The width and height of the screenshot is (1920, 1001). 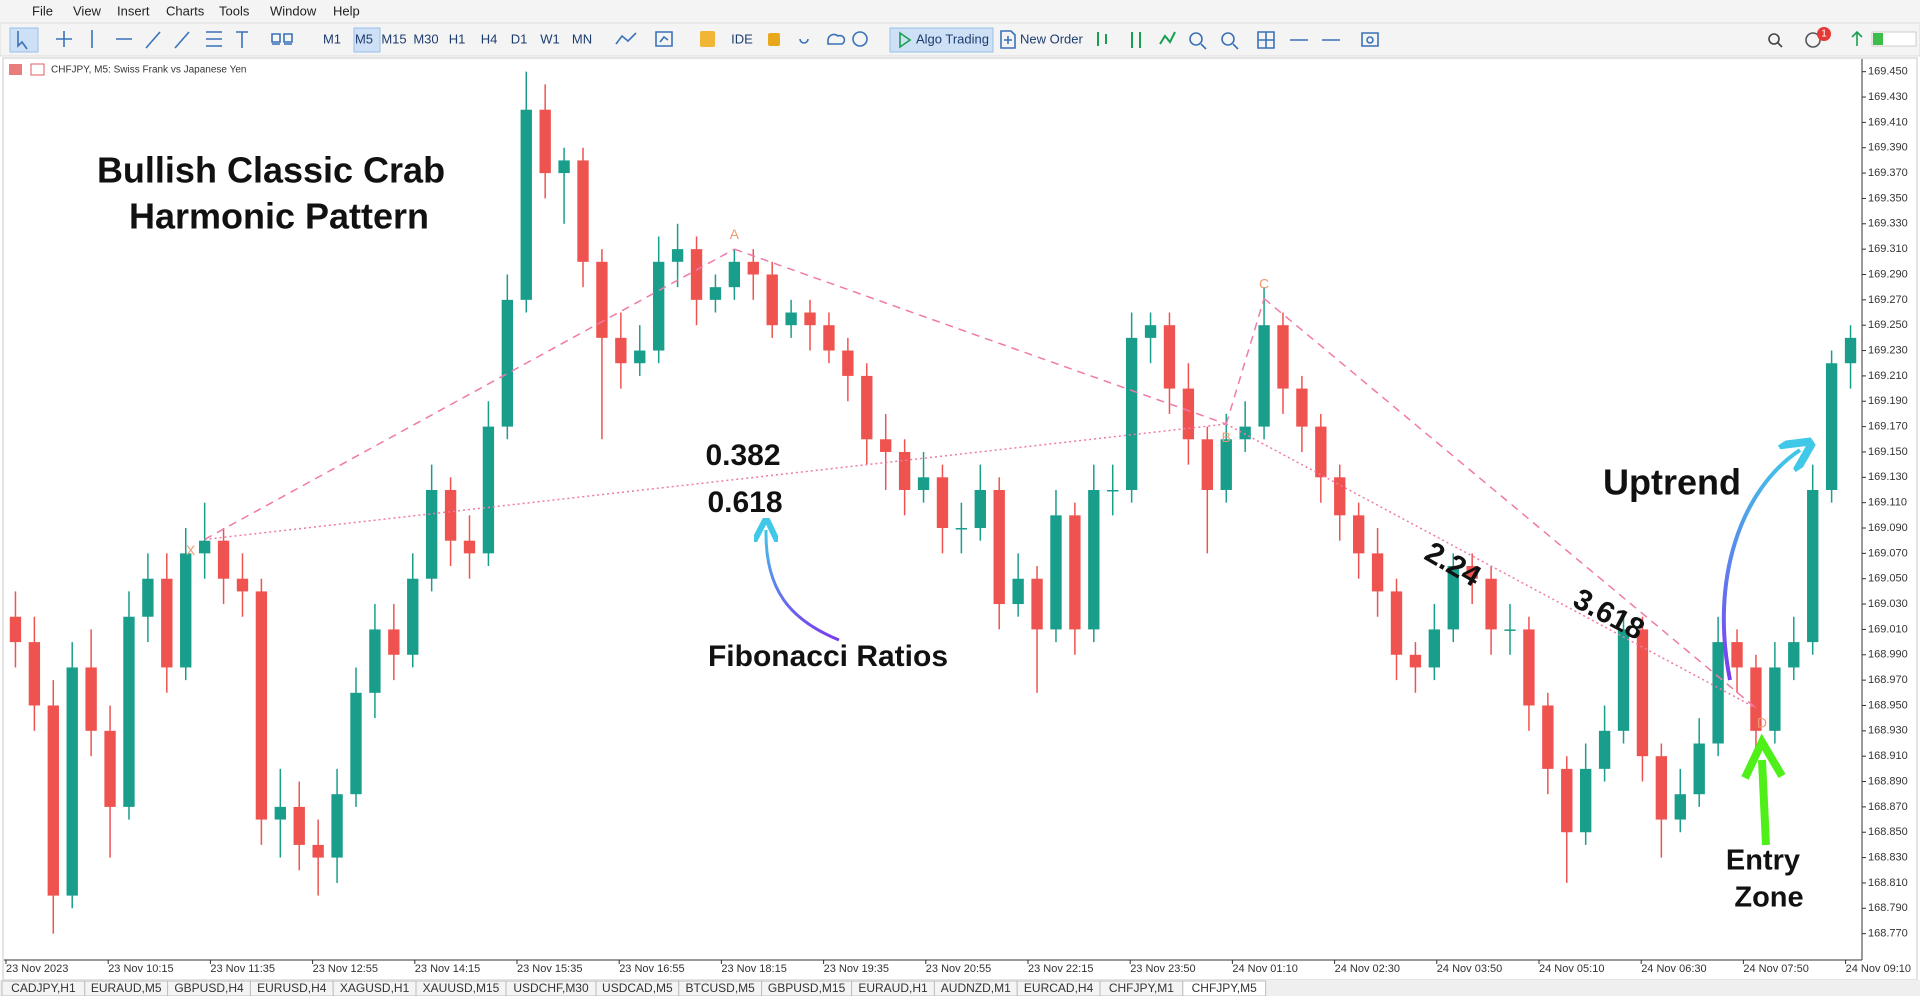 What do you see at coordinates (960, 11) in the screenshot?
I see `menu-bar` at bounding box center [960, 11].